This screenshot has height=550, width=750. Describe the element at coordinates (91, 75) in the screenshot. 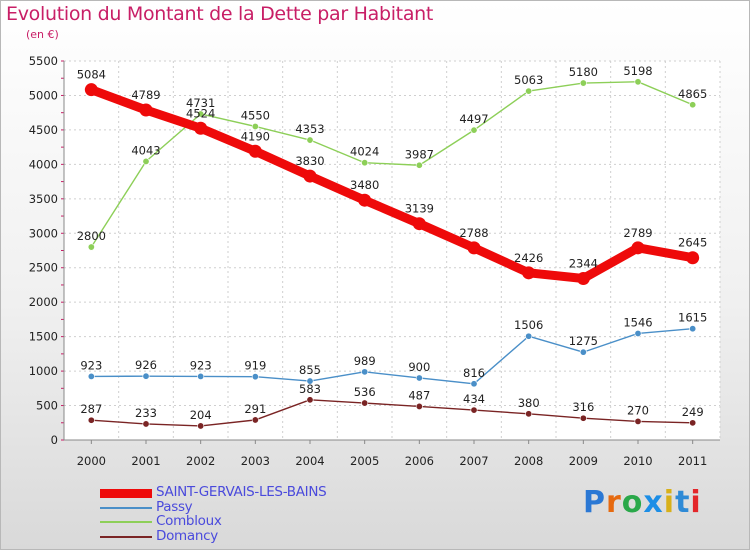

I see `data-label: 5084` at that location.